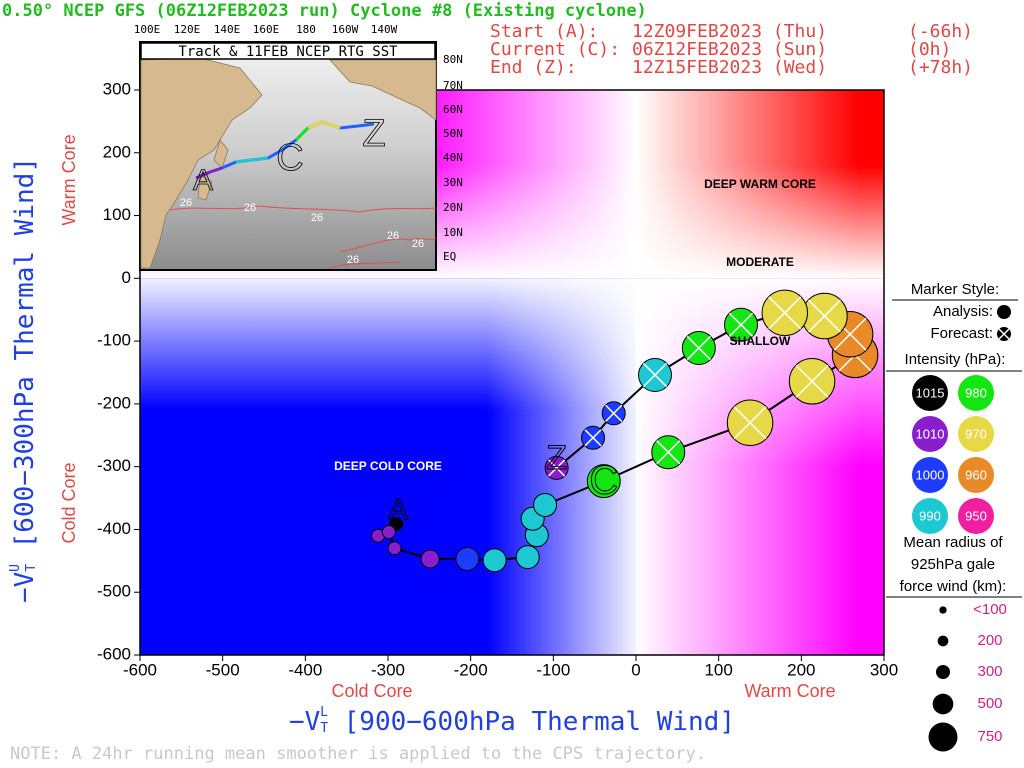  I want to click on inset-lon-label: 140E, so click(227, 29).